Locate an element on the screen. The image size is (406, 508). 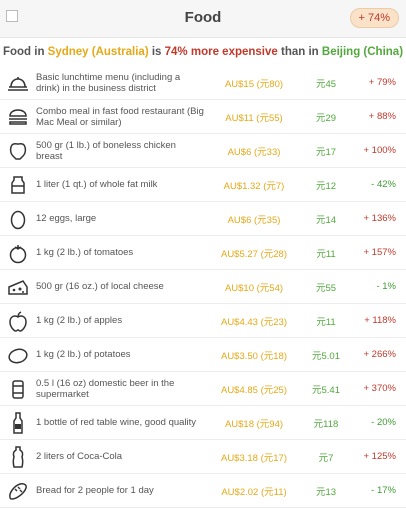
item-name: Bread for 2 people for 1 day is located at coordinates (95, 490).